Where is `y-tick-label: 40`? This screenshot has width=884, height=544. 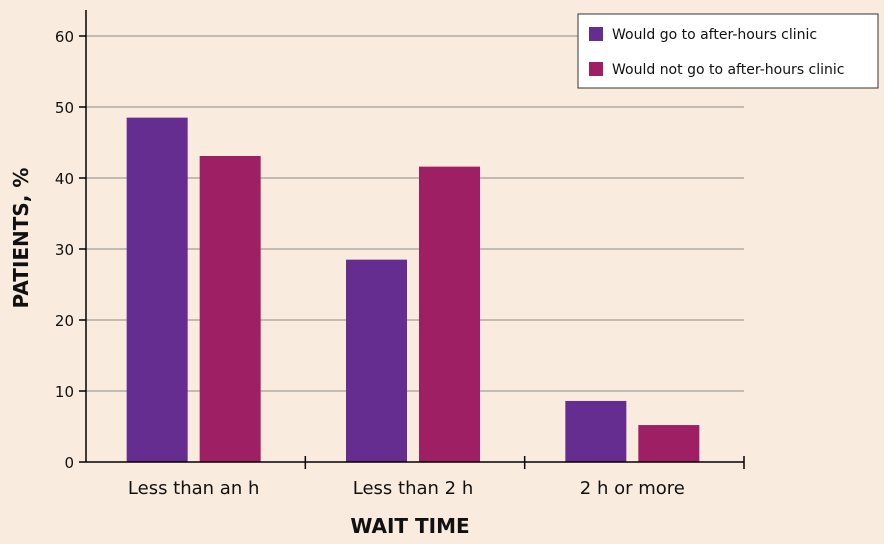
y-tick-label: 40 is located at coordinates (64, 179).